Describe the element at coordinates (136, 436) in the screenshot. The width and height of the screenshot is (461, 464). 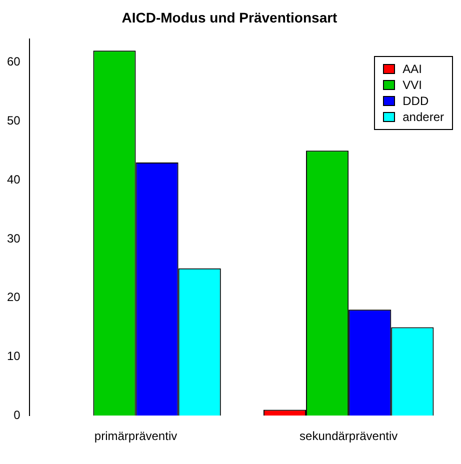
I see `x-tick-label: primärpräventiv` at that location.